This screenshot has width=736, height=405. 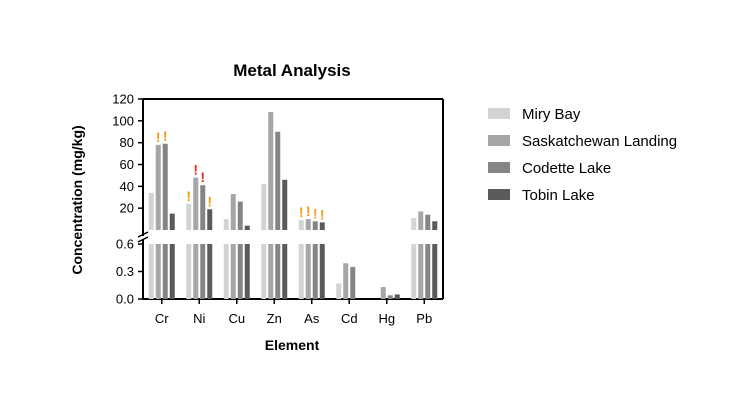 What do you see at coordinates (292, 345) in the screenshot?
I see `x-axis-title: Element` at bounding box center [292, 345].